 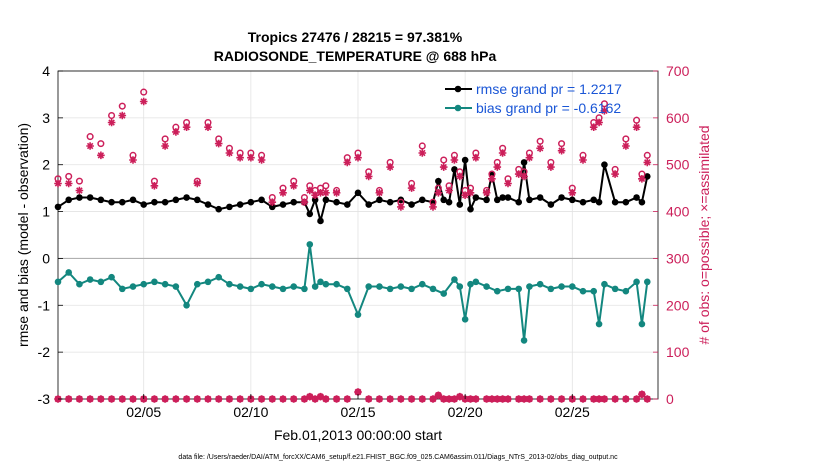 What do you see at coordinates (143, 412) in the screenshot?
I see `x-tick-label-0: 02/05` at bounding box center [143, 412].